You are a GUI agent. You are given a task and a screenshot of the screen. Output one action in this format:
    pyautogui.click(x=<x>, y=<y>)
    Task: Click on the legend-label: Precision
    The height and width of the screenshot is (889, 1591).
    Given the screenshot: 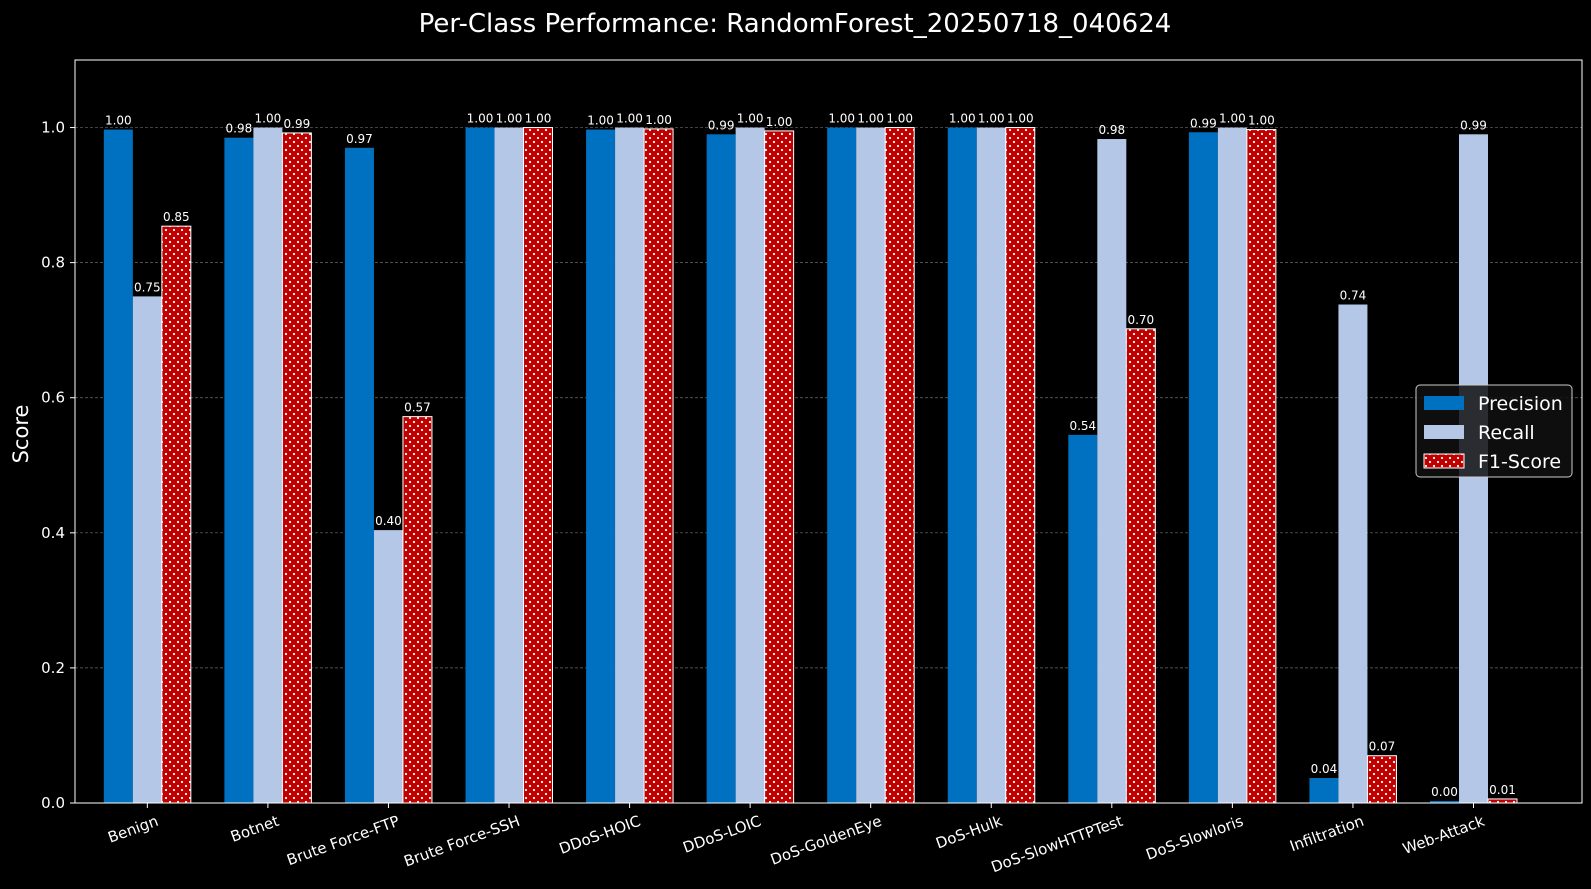 What is the action you would take?
    pyautogui.click(x=1520, y=404)
    